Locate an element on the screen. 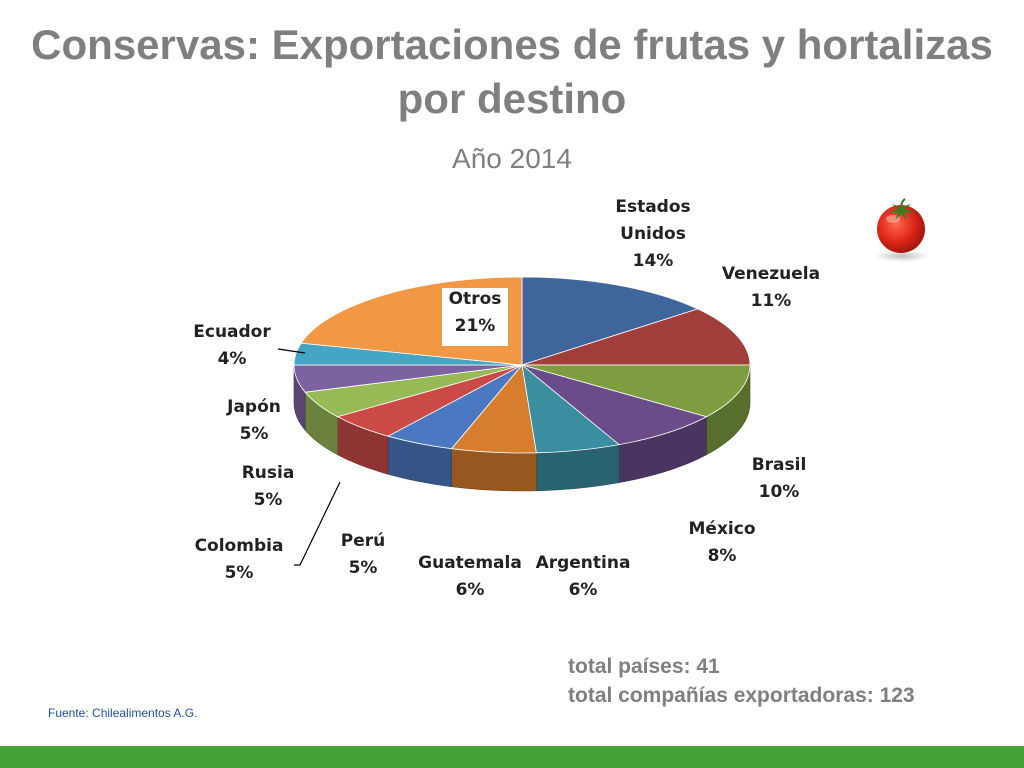  label-box-otros is located at coordinates (475, 317).